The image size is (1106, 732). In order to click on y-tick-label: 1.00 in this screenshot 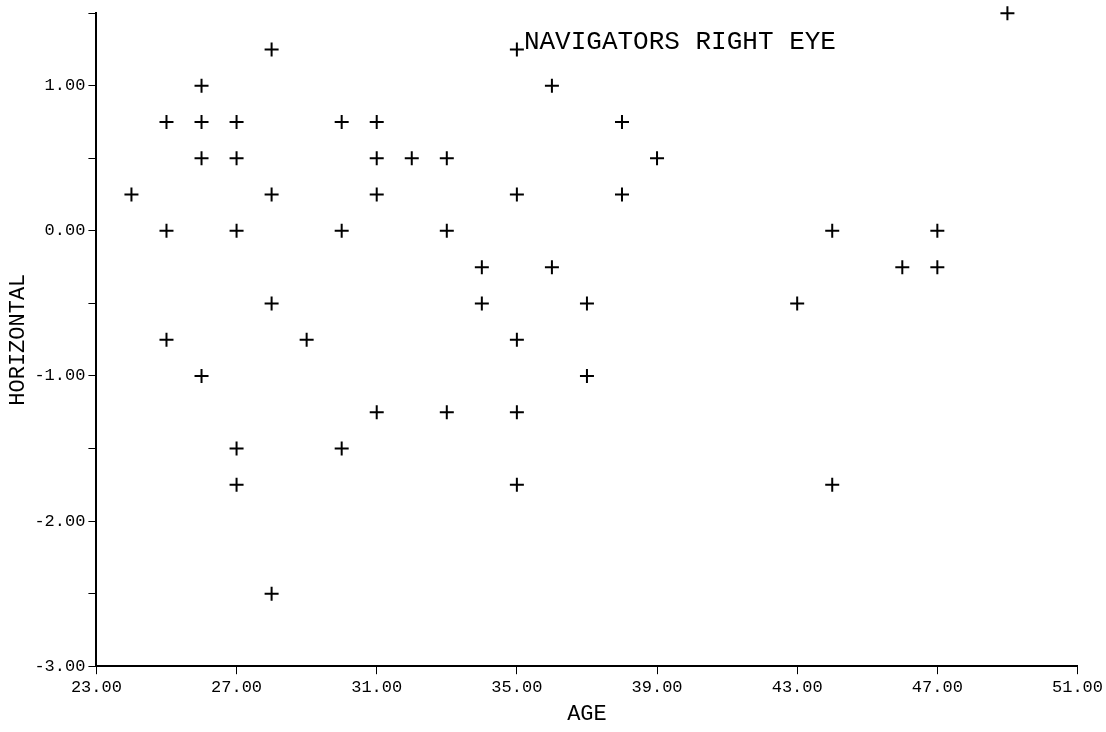, I will do `click(65, 86)`.